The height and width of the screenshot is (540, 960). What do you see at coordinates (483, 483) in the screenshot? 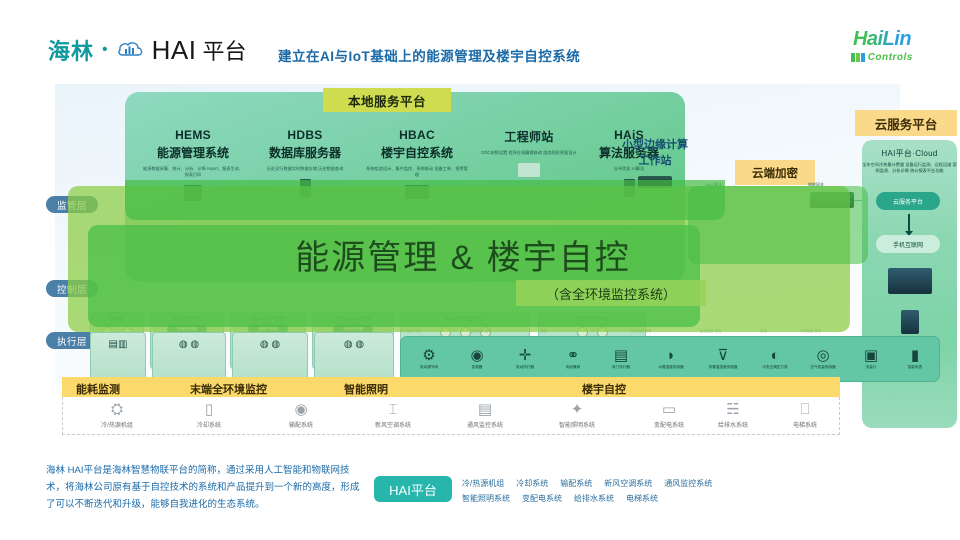
I see `system-name: 冷/热源机组` at bounding box center [483, 483].